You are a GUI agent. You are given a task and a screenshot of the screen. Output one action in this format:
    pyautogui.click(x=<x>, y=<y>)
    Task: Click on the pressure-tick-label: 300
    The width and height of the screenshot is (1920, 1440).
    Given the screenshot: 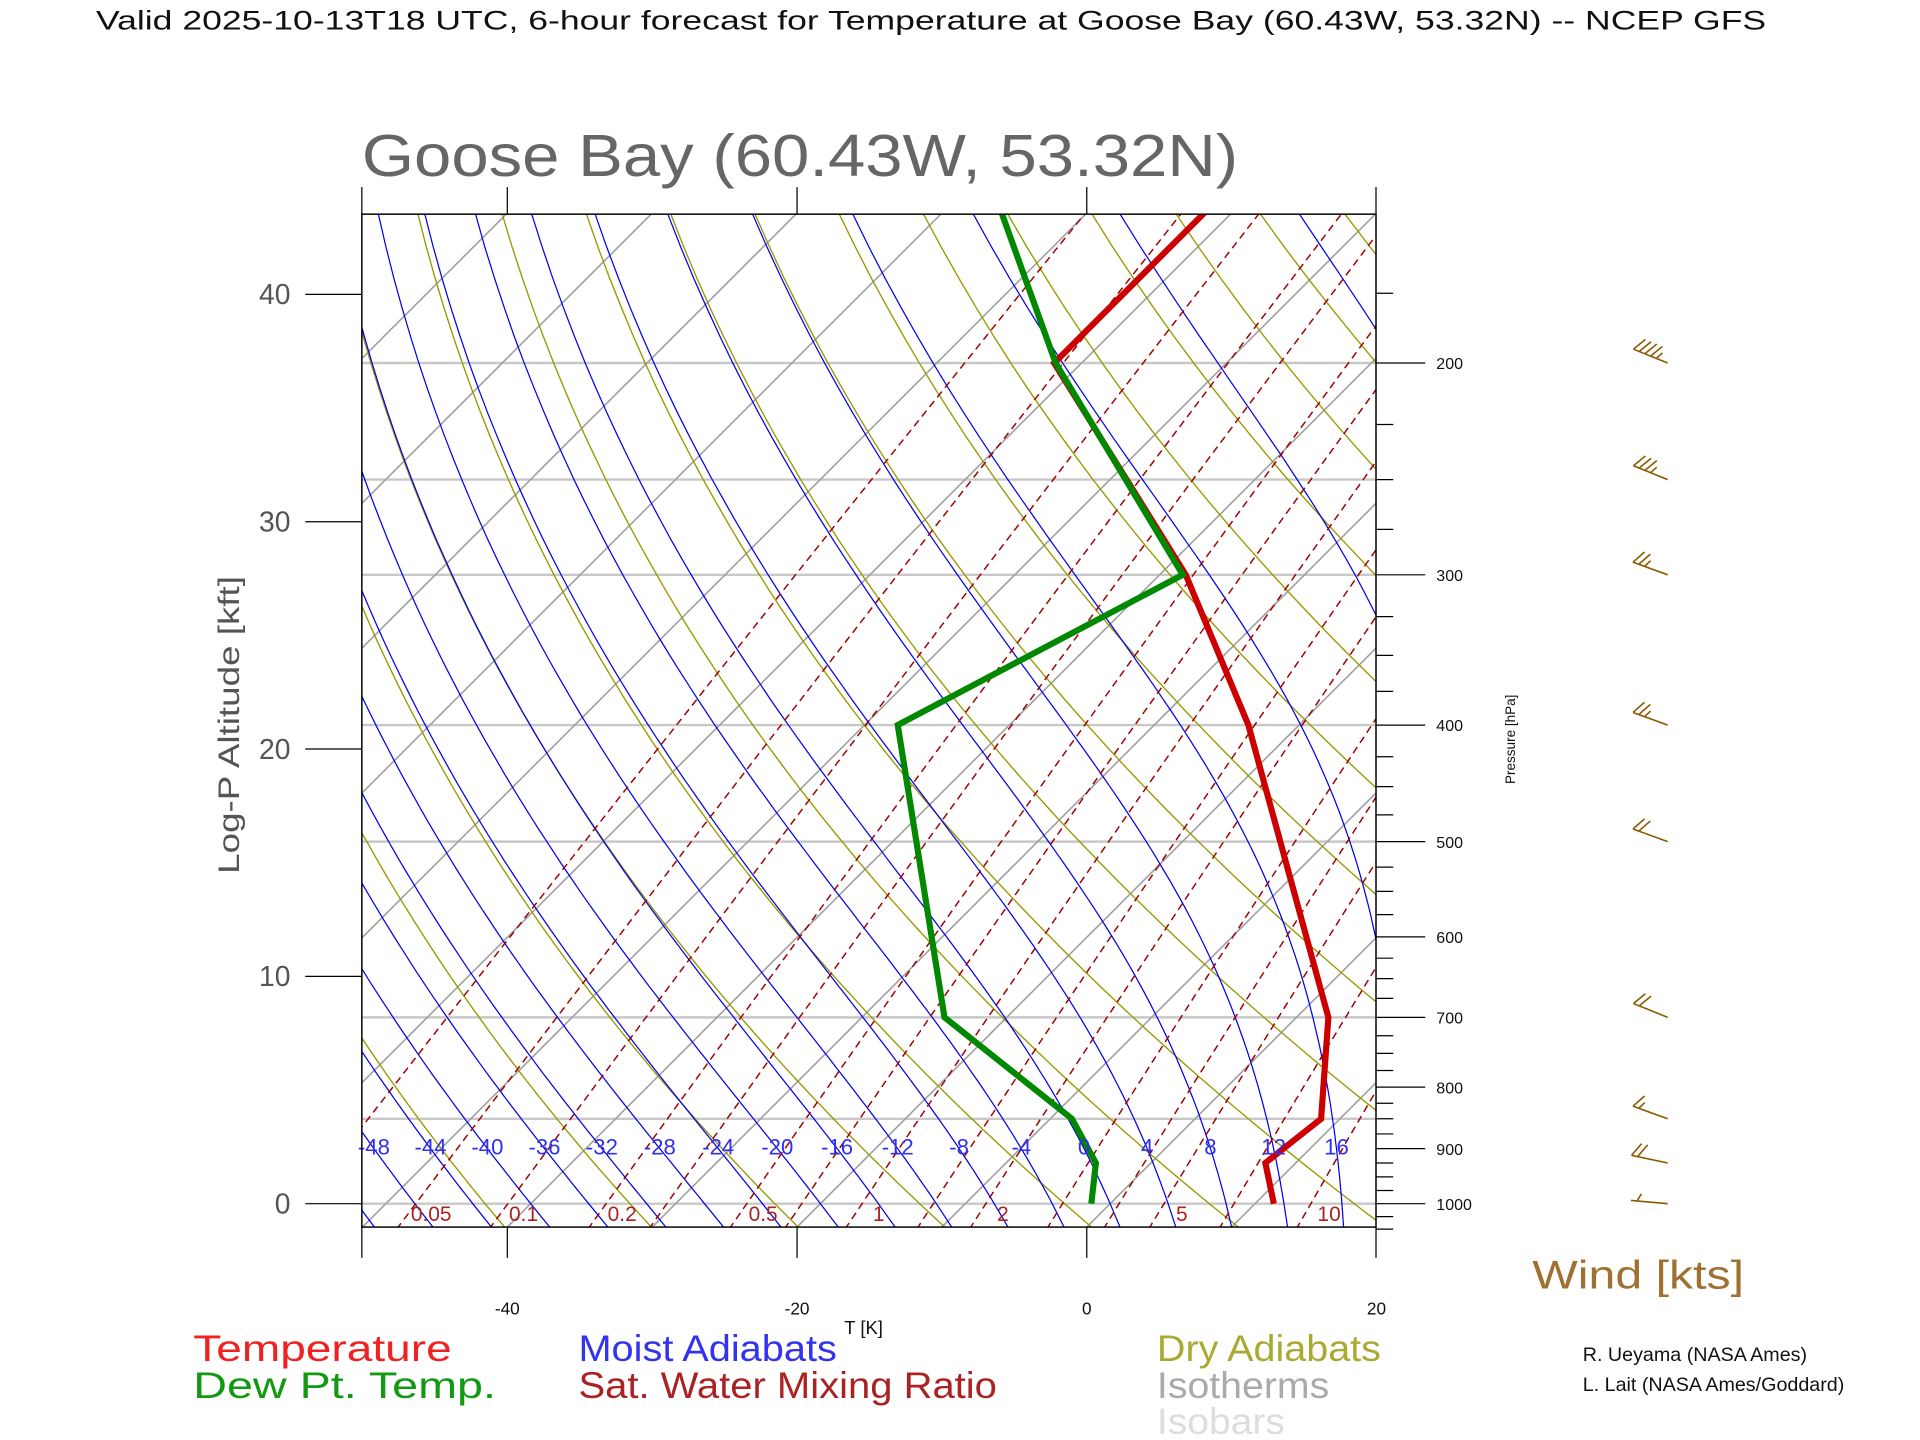 What is the action you would take?
    pyautogui.click(x=1449, y=576)
    